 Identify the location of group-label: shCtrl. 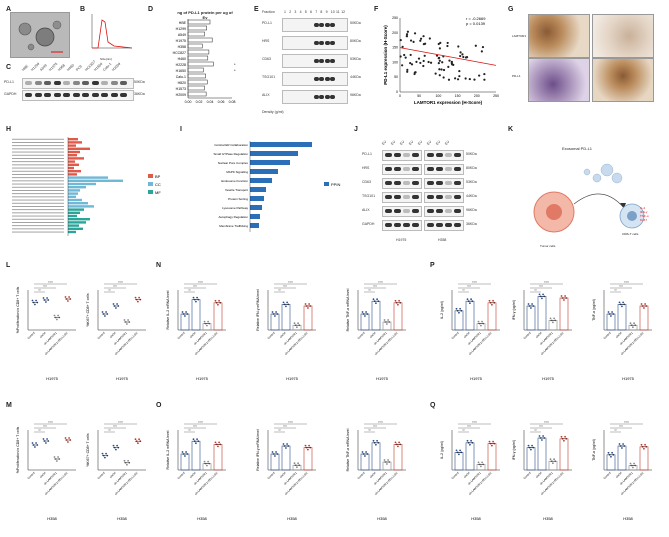
(373, 335).